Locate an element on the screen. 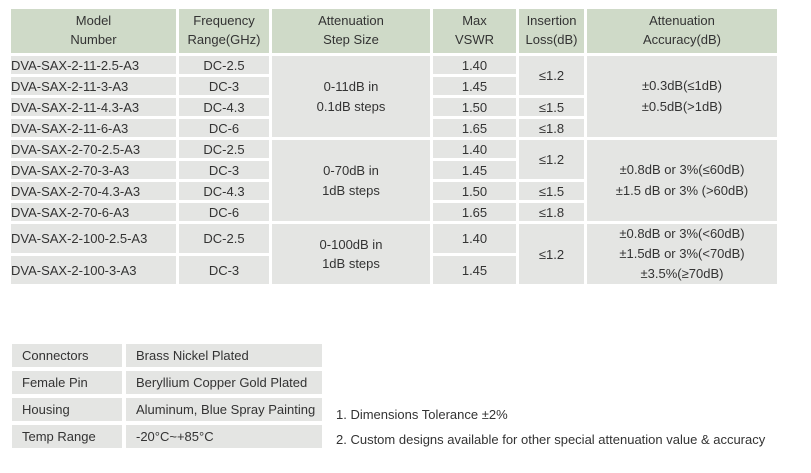 The image size is (811, 473). spec-label: Connectors is located at coordinates (67, 355).